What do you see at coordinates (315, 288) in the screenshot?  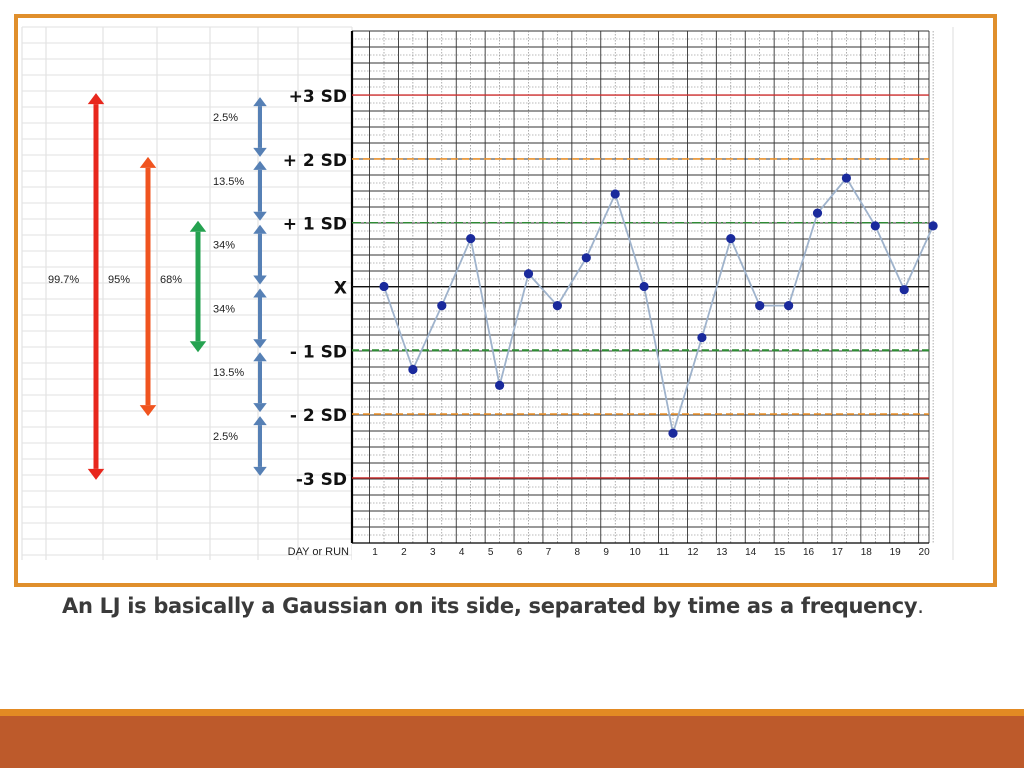 I see `y-tick-labels: +3 SD + 2 SD + 1 SD X - 1 SD - 2 SD -3 SD` at bounding box center [315, 288].